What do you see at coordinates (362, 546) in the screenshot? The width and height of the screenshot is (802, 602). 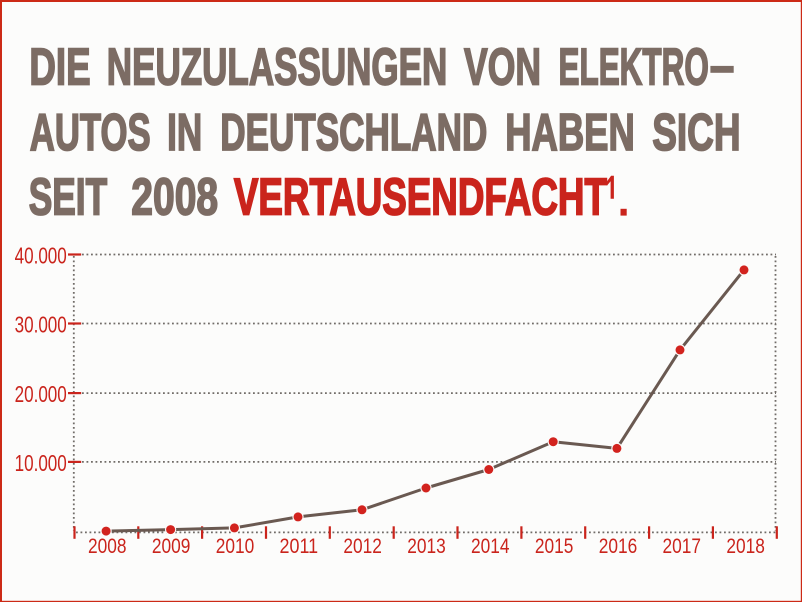 I see `svg-text: 2012` at bounding box center [362, 546].